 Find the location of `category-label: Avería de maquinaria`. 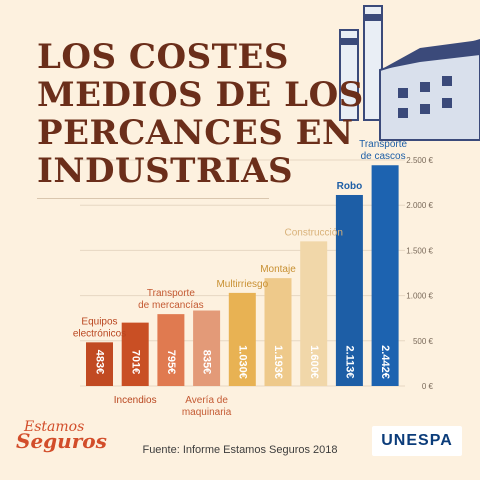

category-label: Avería de maquinaria is located at coordinates (207, 406).